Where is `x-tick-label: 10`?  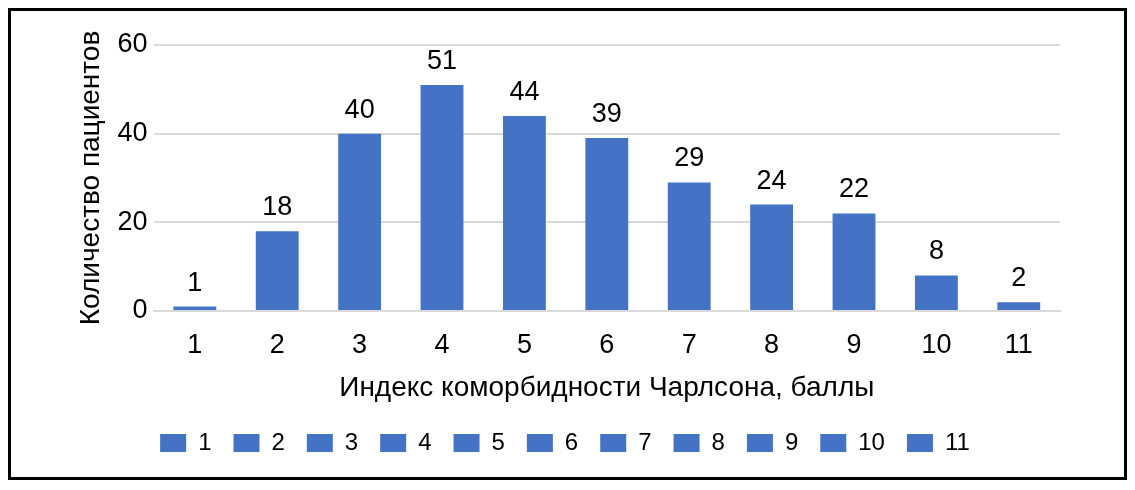
x-tick-label: 10 is located at coordinates (936, 343).